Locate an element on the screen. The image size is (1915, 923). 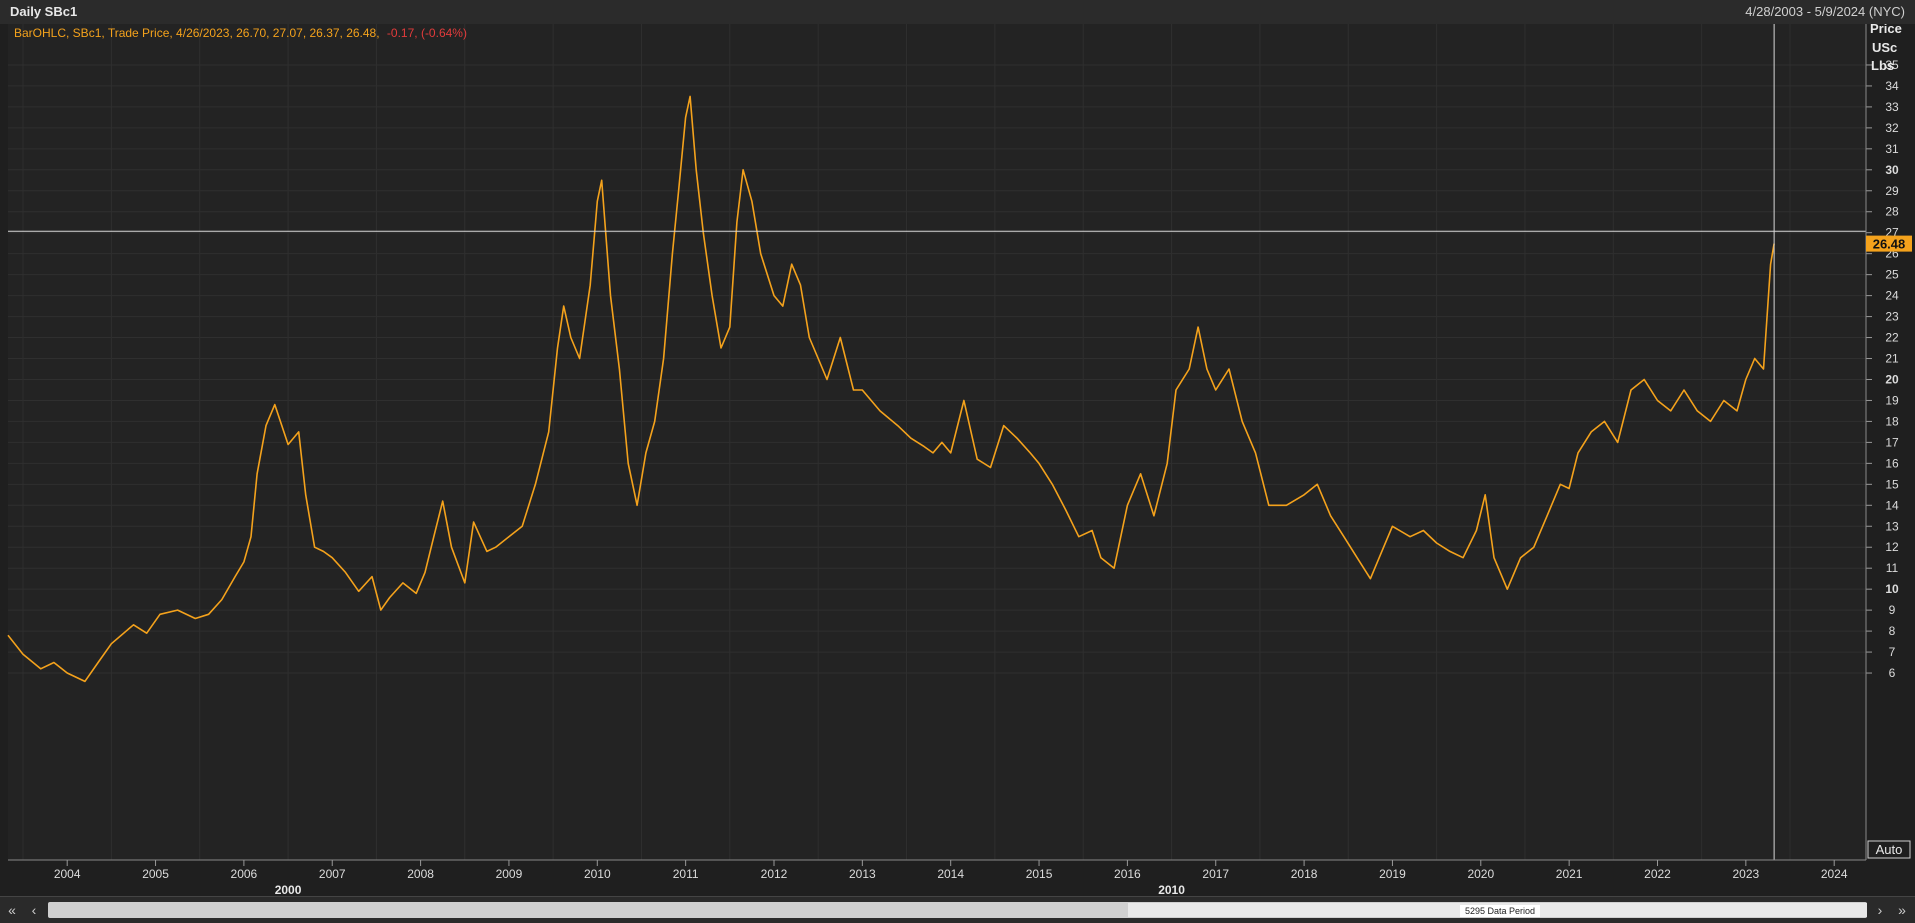
y-tick-label: 18 is located at coordinates (1892, 421).